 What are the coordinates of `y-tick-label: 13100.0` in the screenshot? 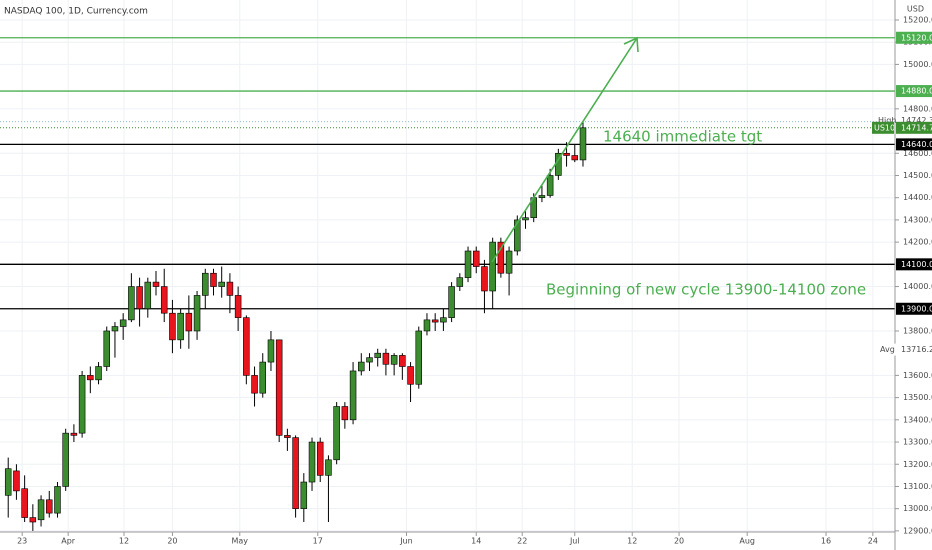 It's located at (917, 486).